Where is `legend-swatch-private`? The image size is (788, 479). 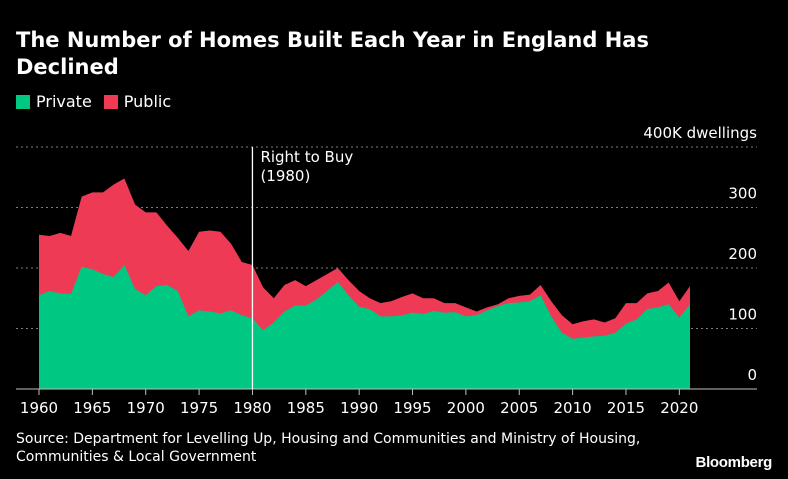
legend-swatch-private is located at coordinates (23, 101).